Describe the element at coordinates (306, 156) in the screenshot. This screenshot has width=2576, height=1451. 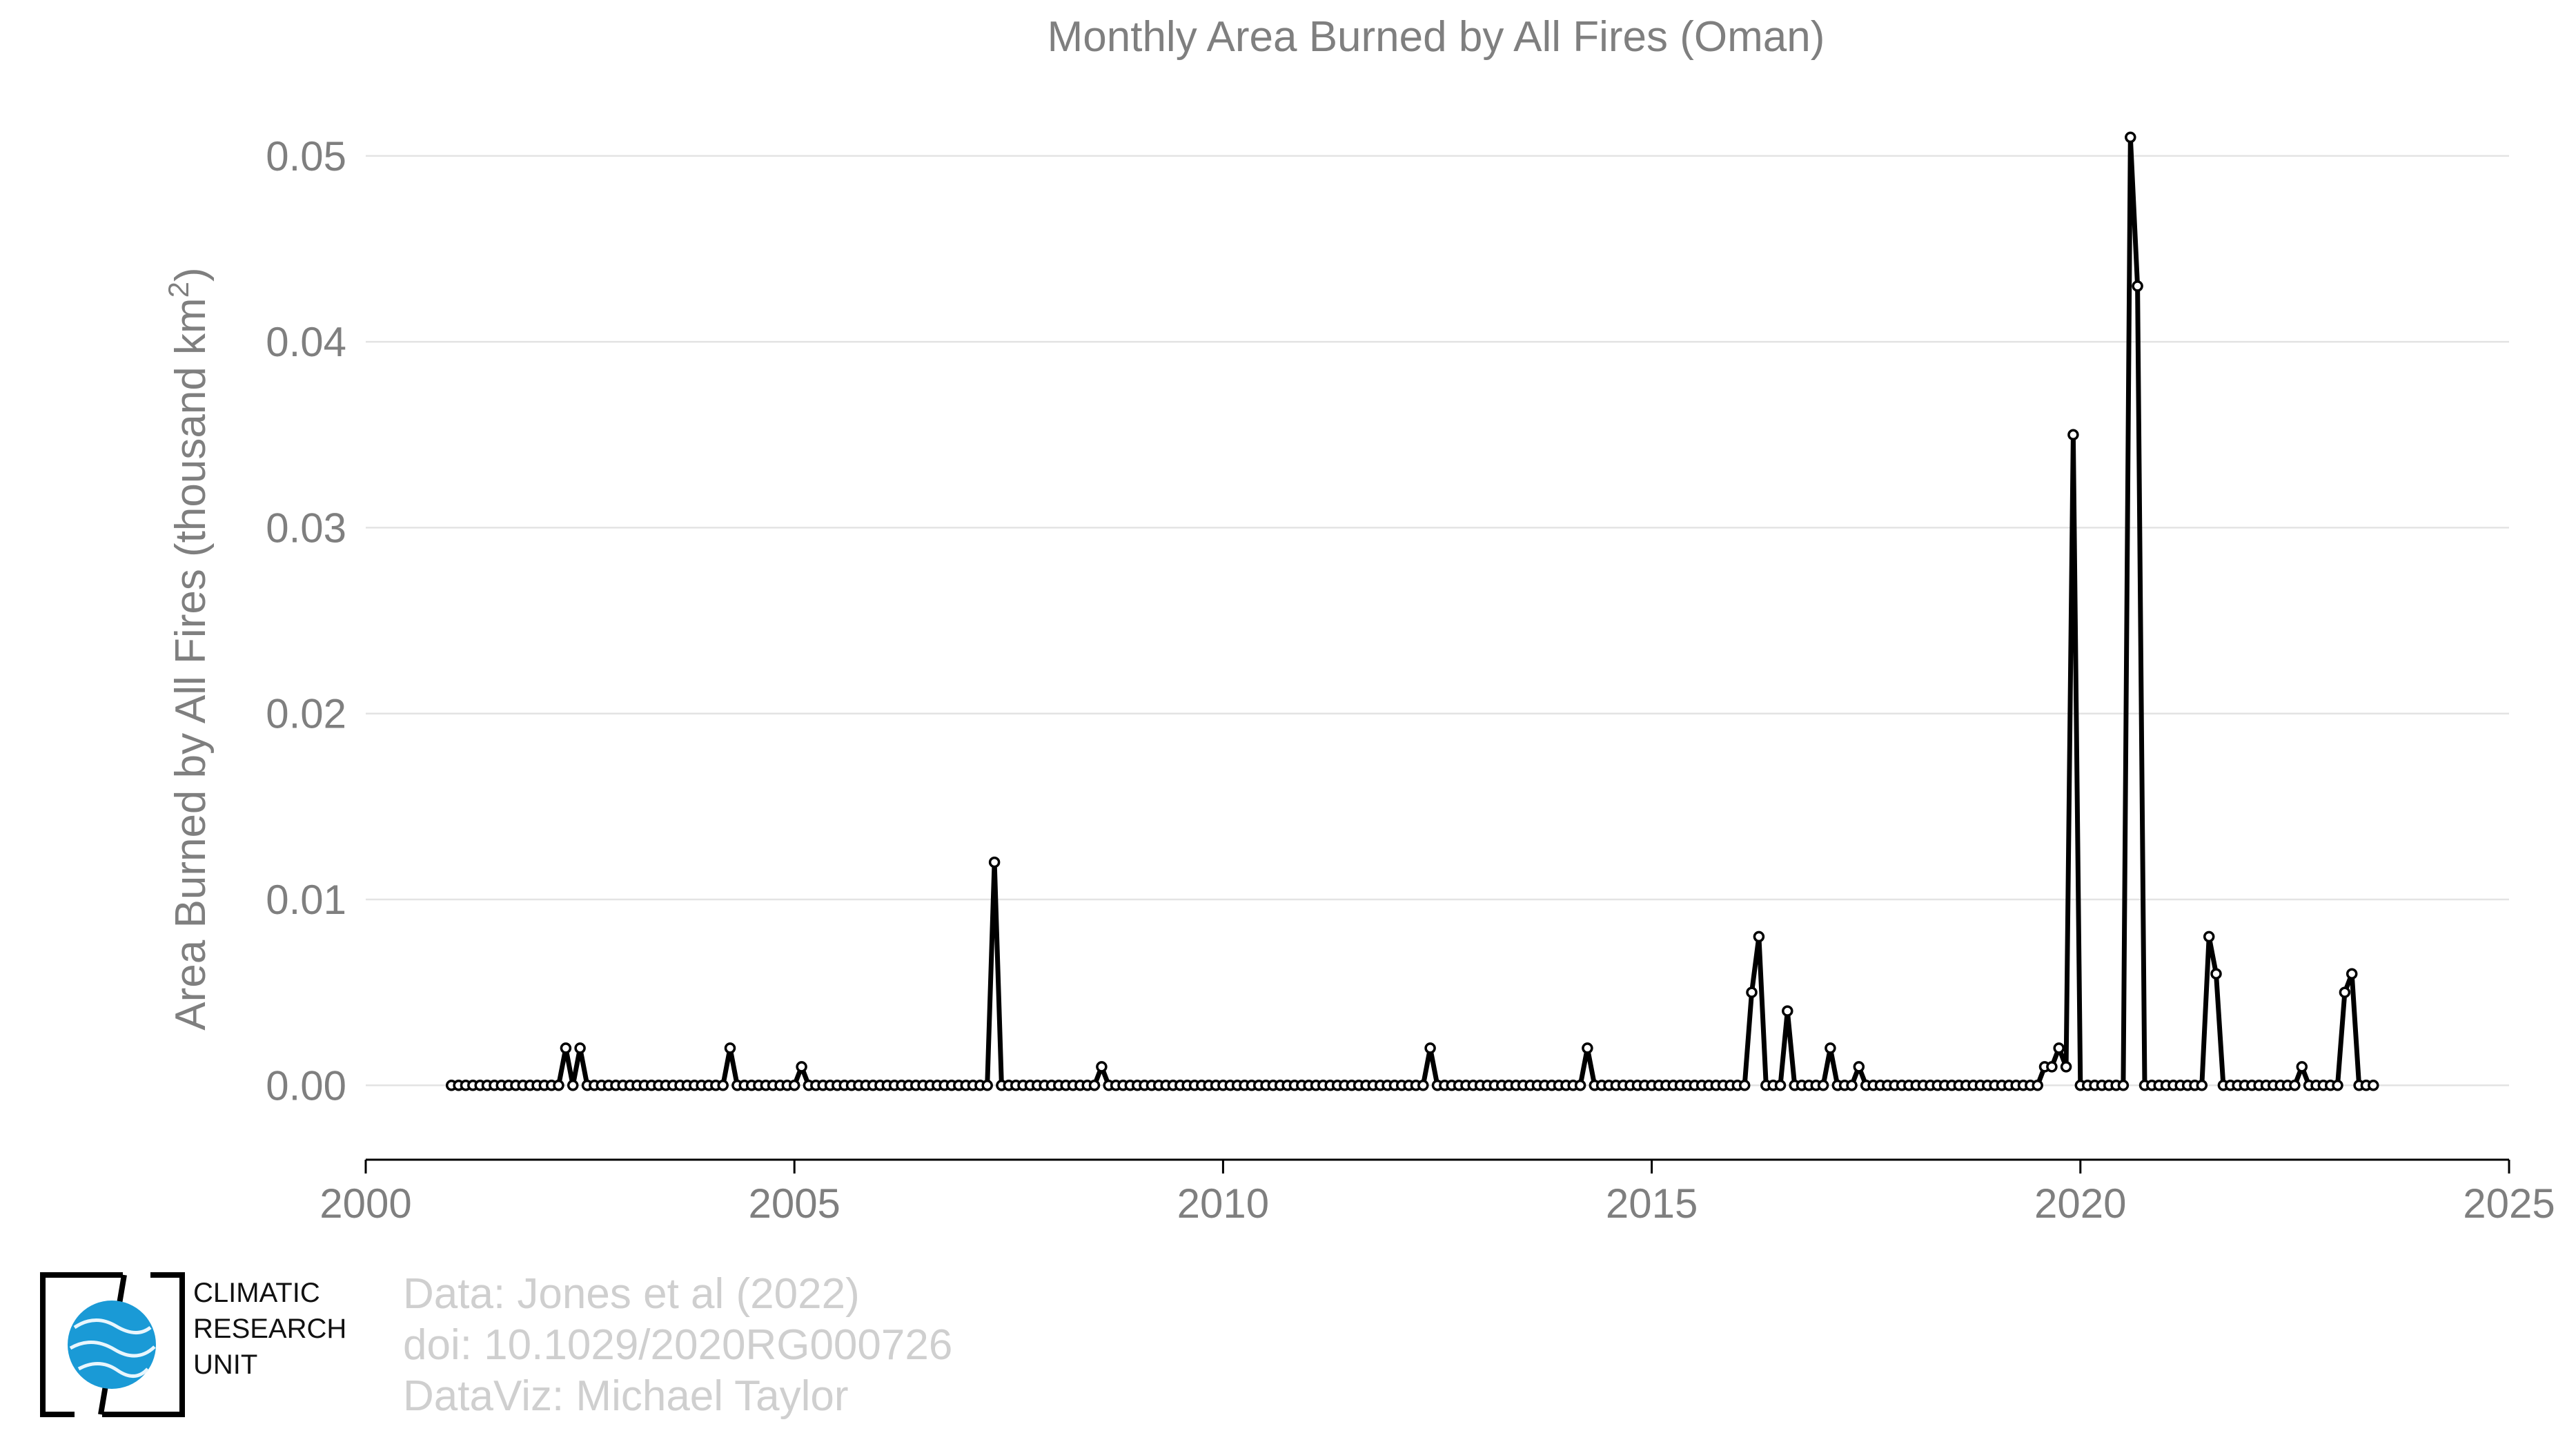
I see `y-tick-label: 0.05` at that location.